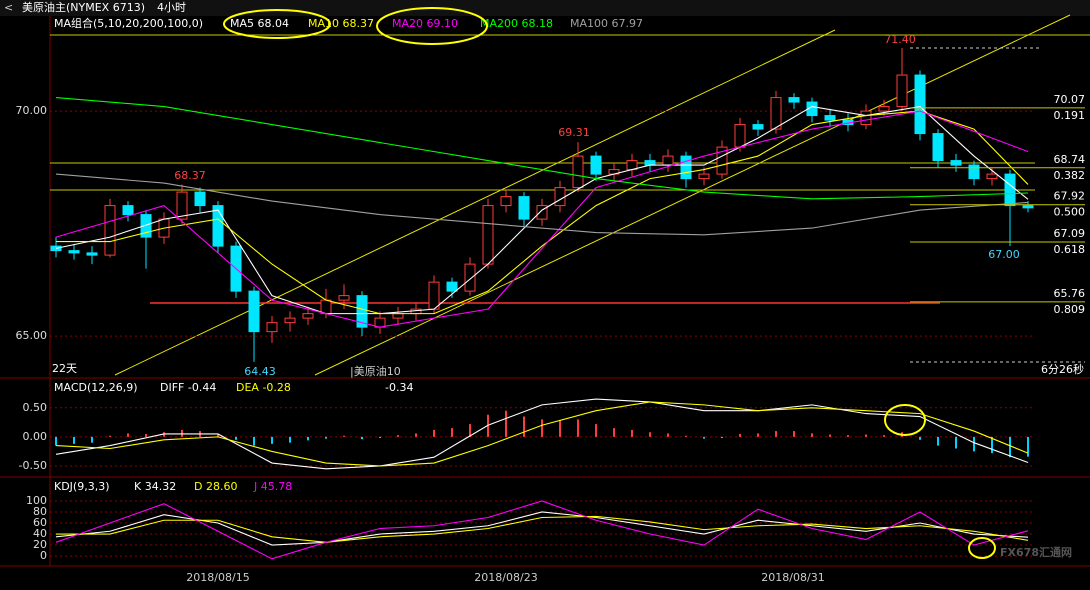 The width and height of the screenshot is (1090, 590). Describe the element at coordinates (40, 511) in the screenshot. I see `y-tick-label: 80` at that location.